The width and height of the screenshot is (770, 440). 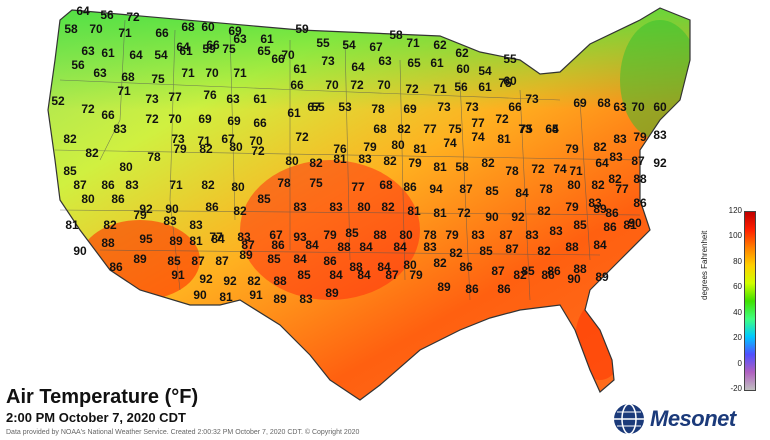 What do you see at coordinates (280, 299) in the screenshot?
I see `station-reading: 89` at bounding box center [280, 299].